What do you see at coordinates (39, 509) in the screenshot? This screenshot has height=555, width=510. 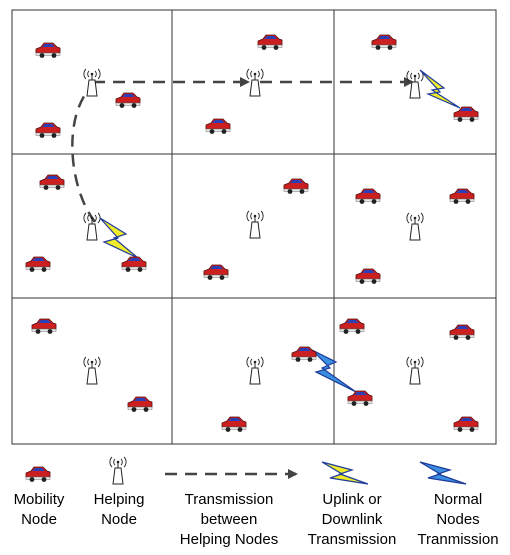 I see `legend-mobility-node-label: Mobility Node` at bounding box center [39, 509].